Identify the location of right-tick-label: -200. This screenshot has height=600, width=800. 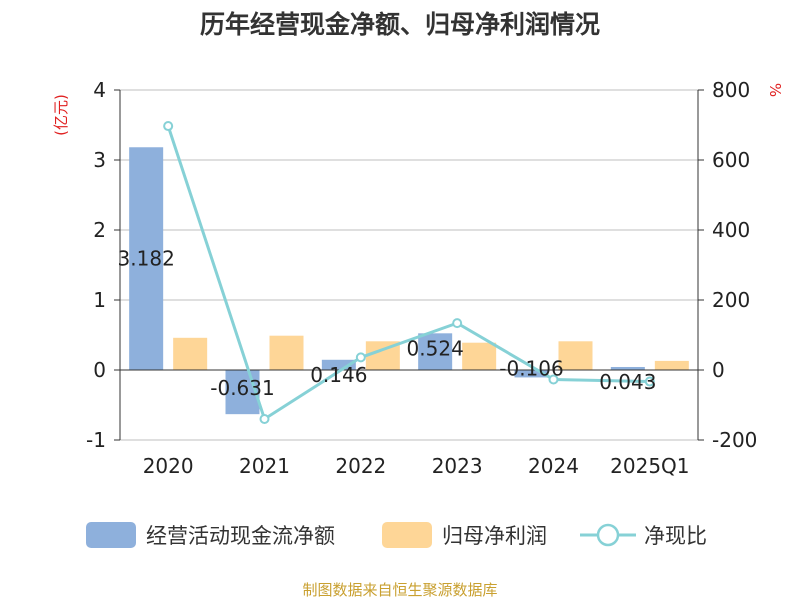
(734, 440).